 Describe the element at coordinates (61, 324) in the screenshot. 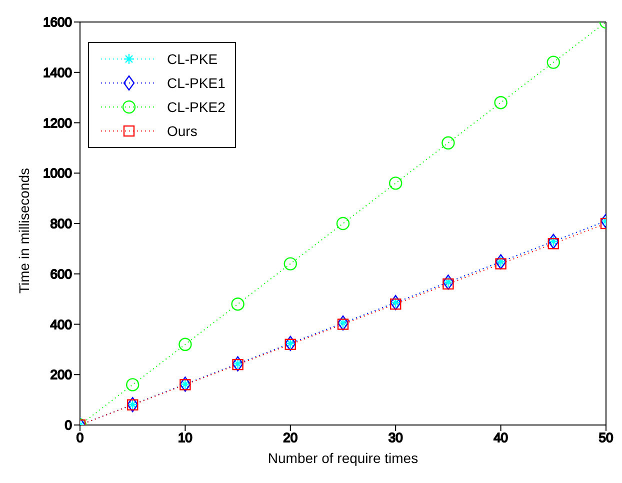

I see `y-tick-label: 400` at that location.